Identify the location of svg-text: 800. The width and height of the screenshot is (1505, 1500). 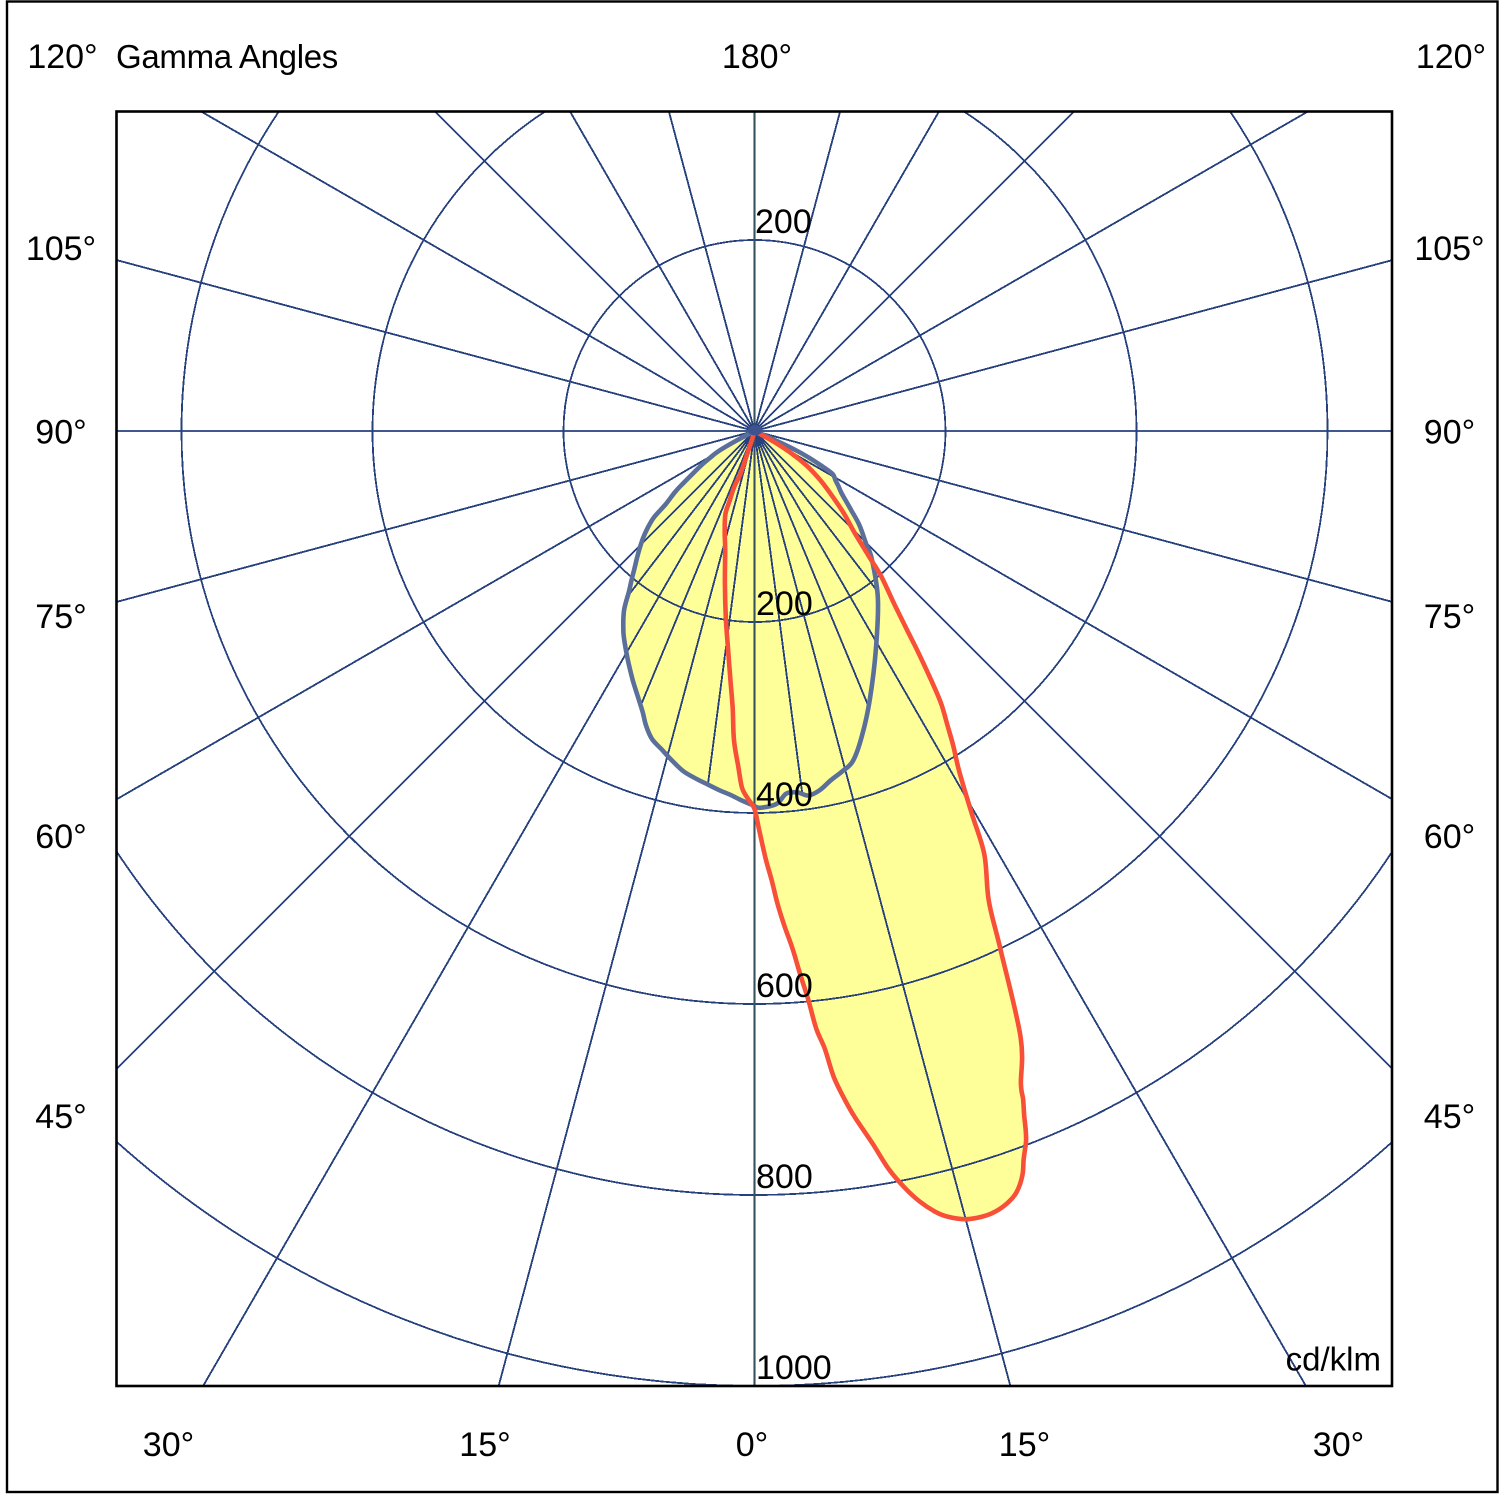
(784, 1177).